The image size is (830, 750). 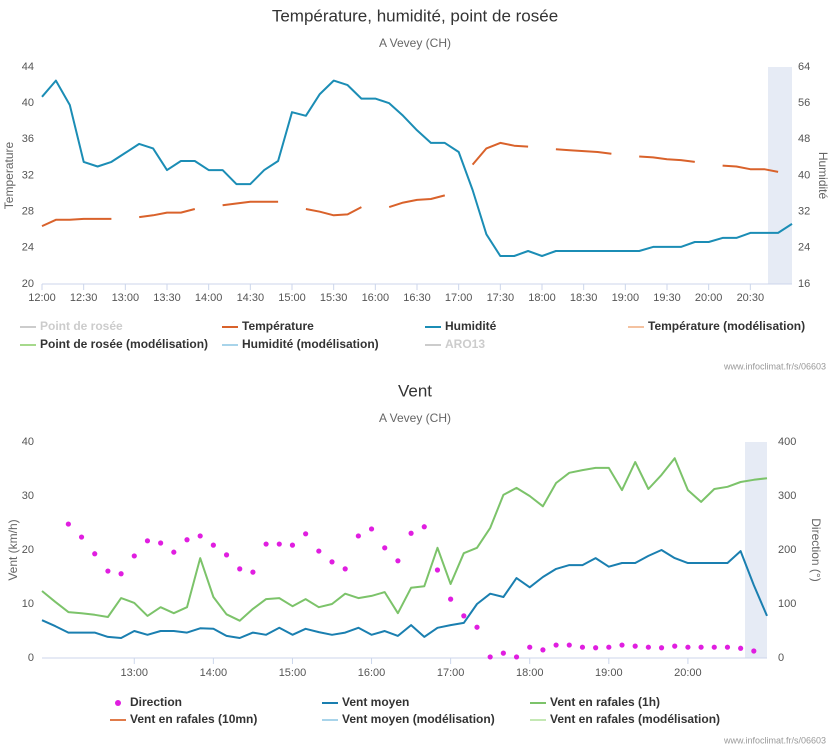 What do you see at coordinates (84, 298) in the screenshot?
I see `x-tick-label: 12:30` at bounding box center [84, 298].